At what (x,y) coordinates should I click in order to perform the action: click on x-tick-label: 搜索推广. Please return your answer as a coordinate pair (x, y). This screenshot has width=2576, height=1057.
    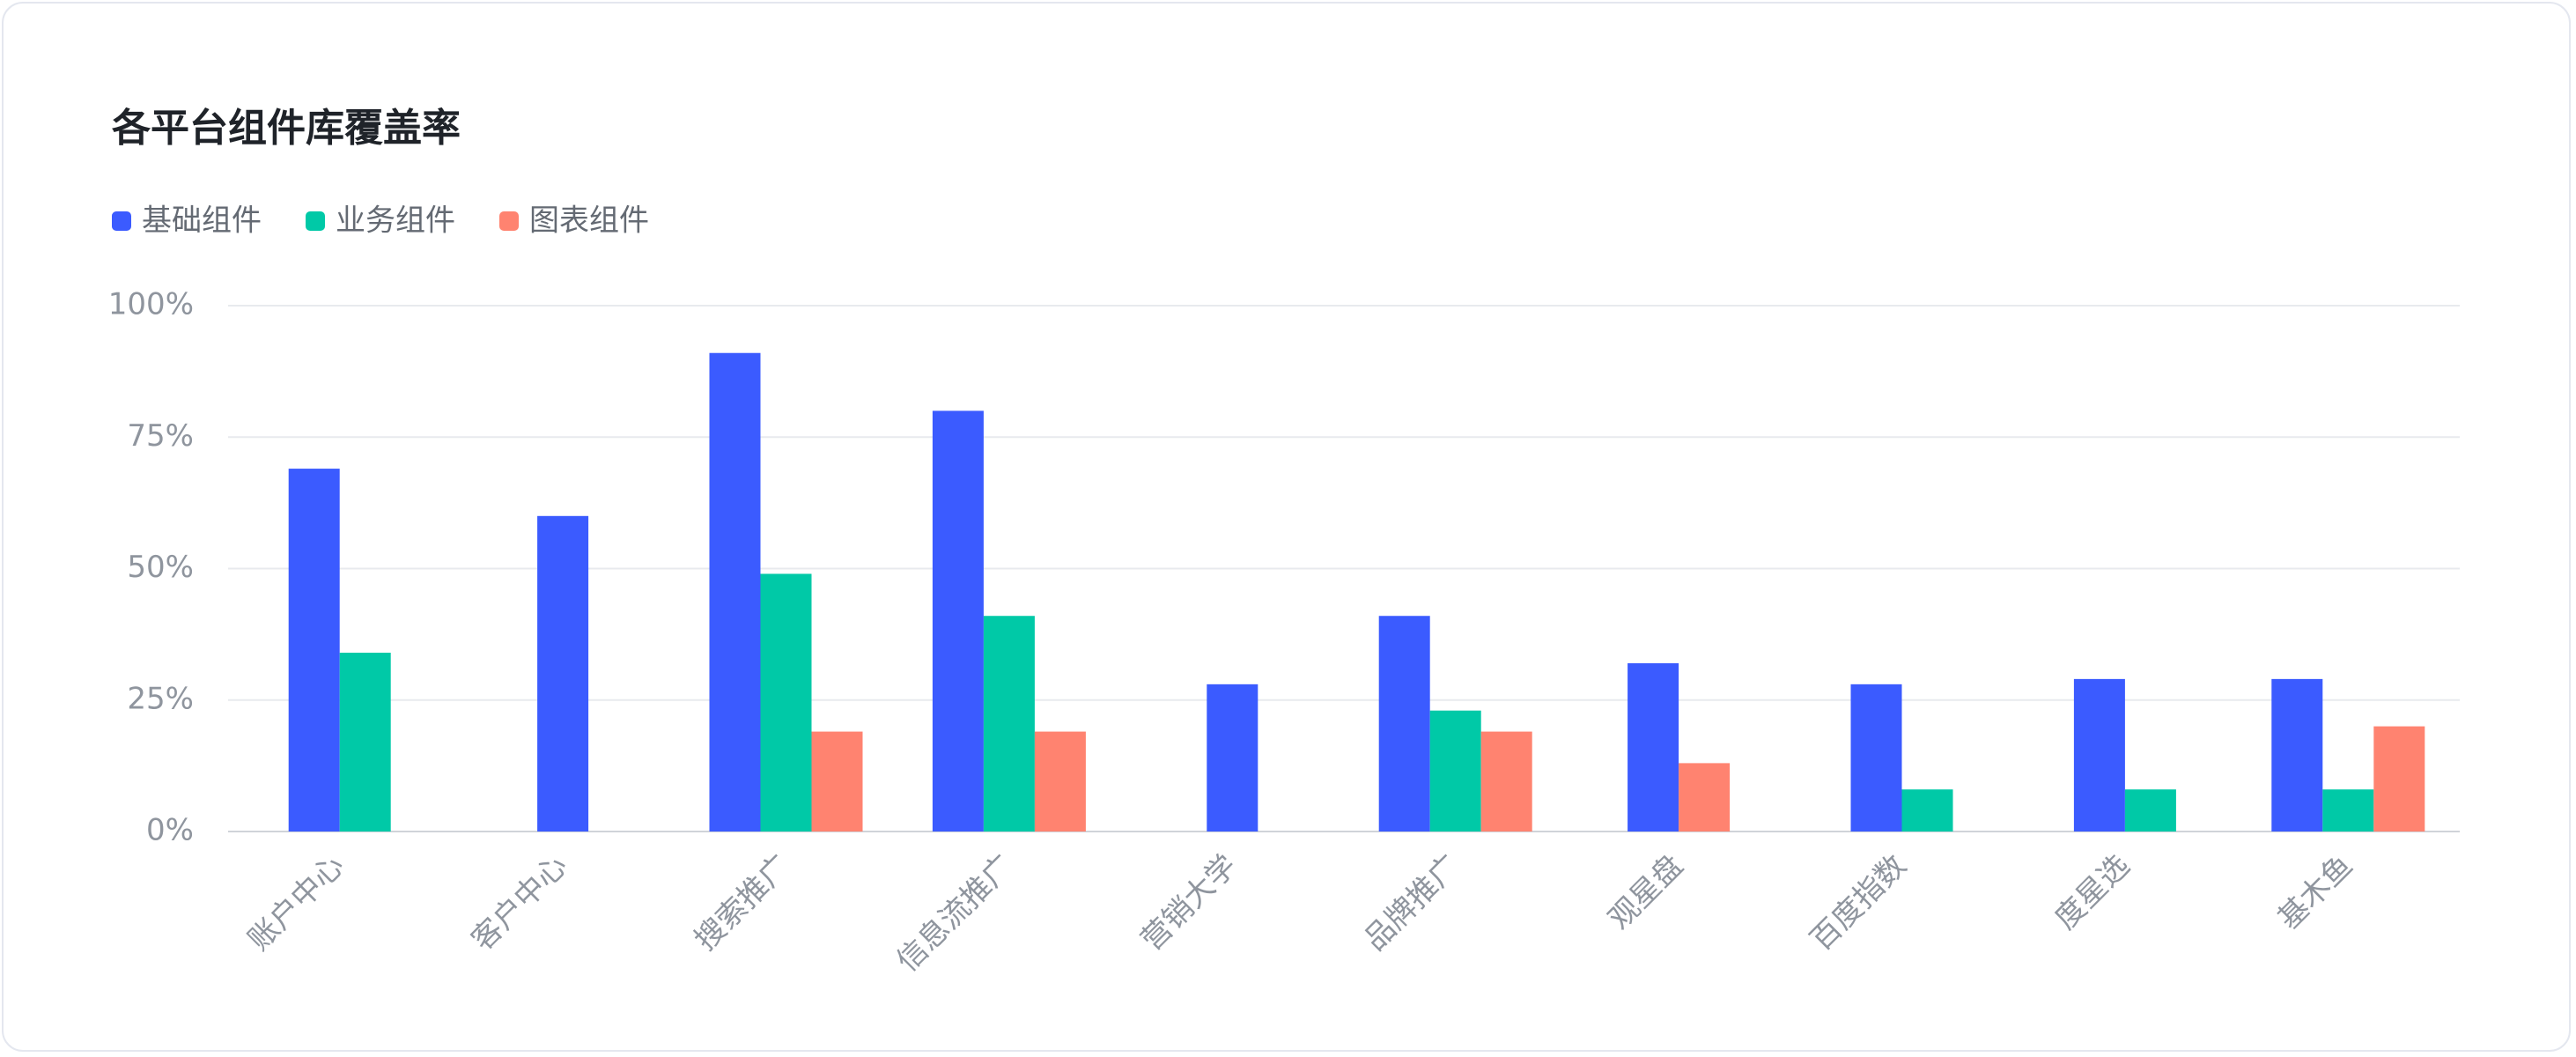
    Looking at the image, I should click on (742, 902).